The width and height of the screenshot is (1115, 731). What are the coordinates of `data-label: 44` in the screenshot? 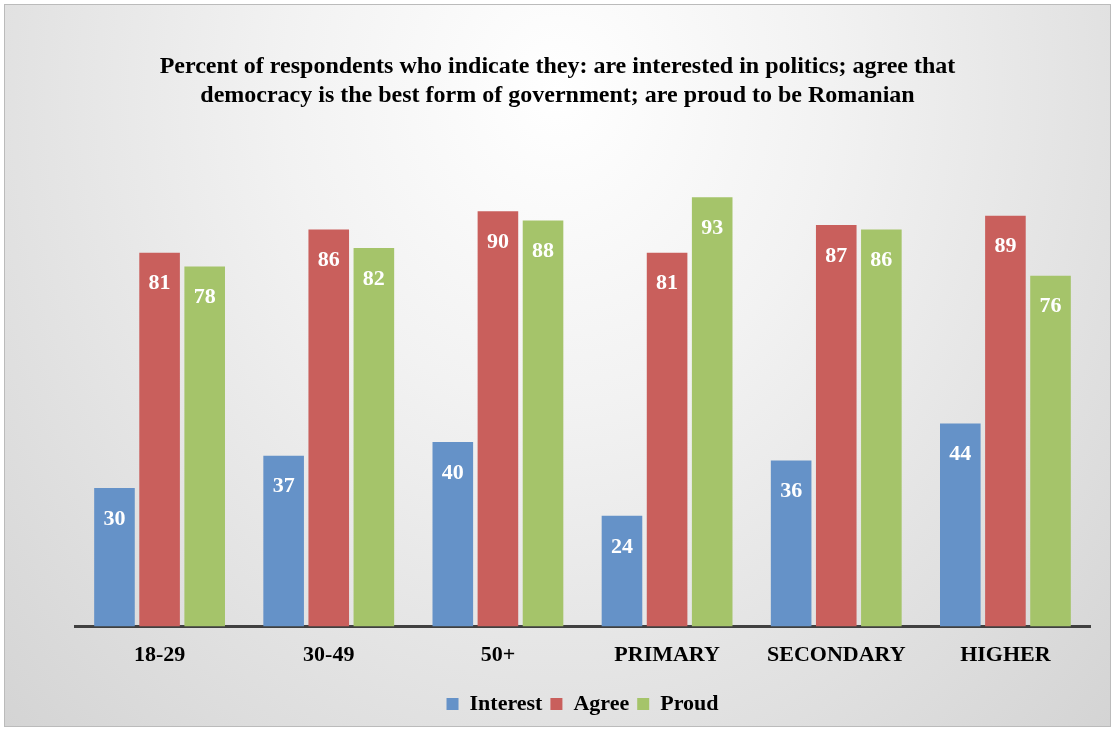 It's located at (960, 453).